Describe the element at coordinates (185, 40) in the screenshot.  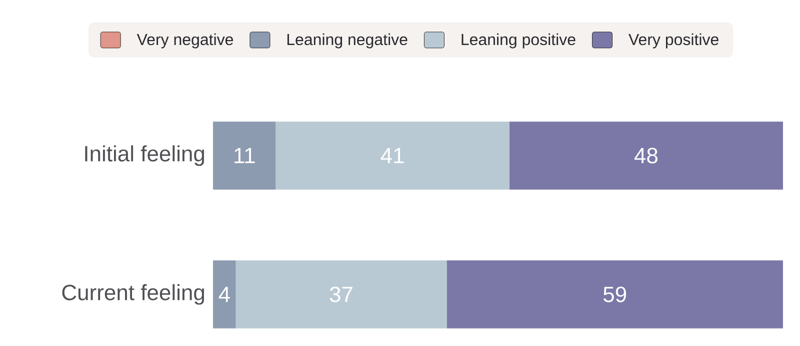
I see `legend-label: Very negative` at that location.